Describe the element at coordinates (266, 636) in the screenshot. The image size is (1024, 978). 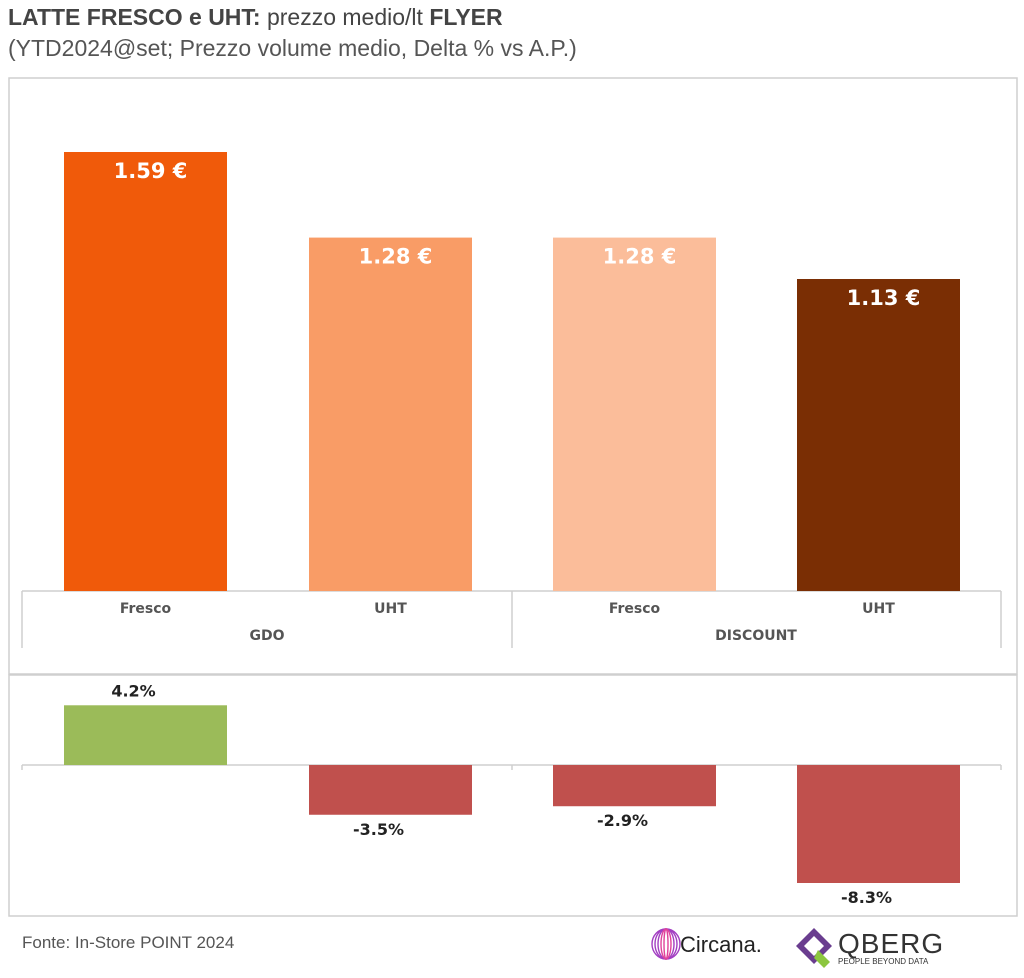
I see `group-label-gdo: GDO` at that location.